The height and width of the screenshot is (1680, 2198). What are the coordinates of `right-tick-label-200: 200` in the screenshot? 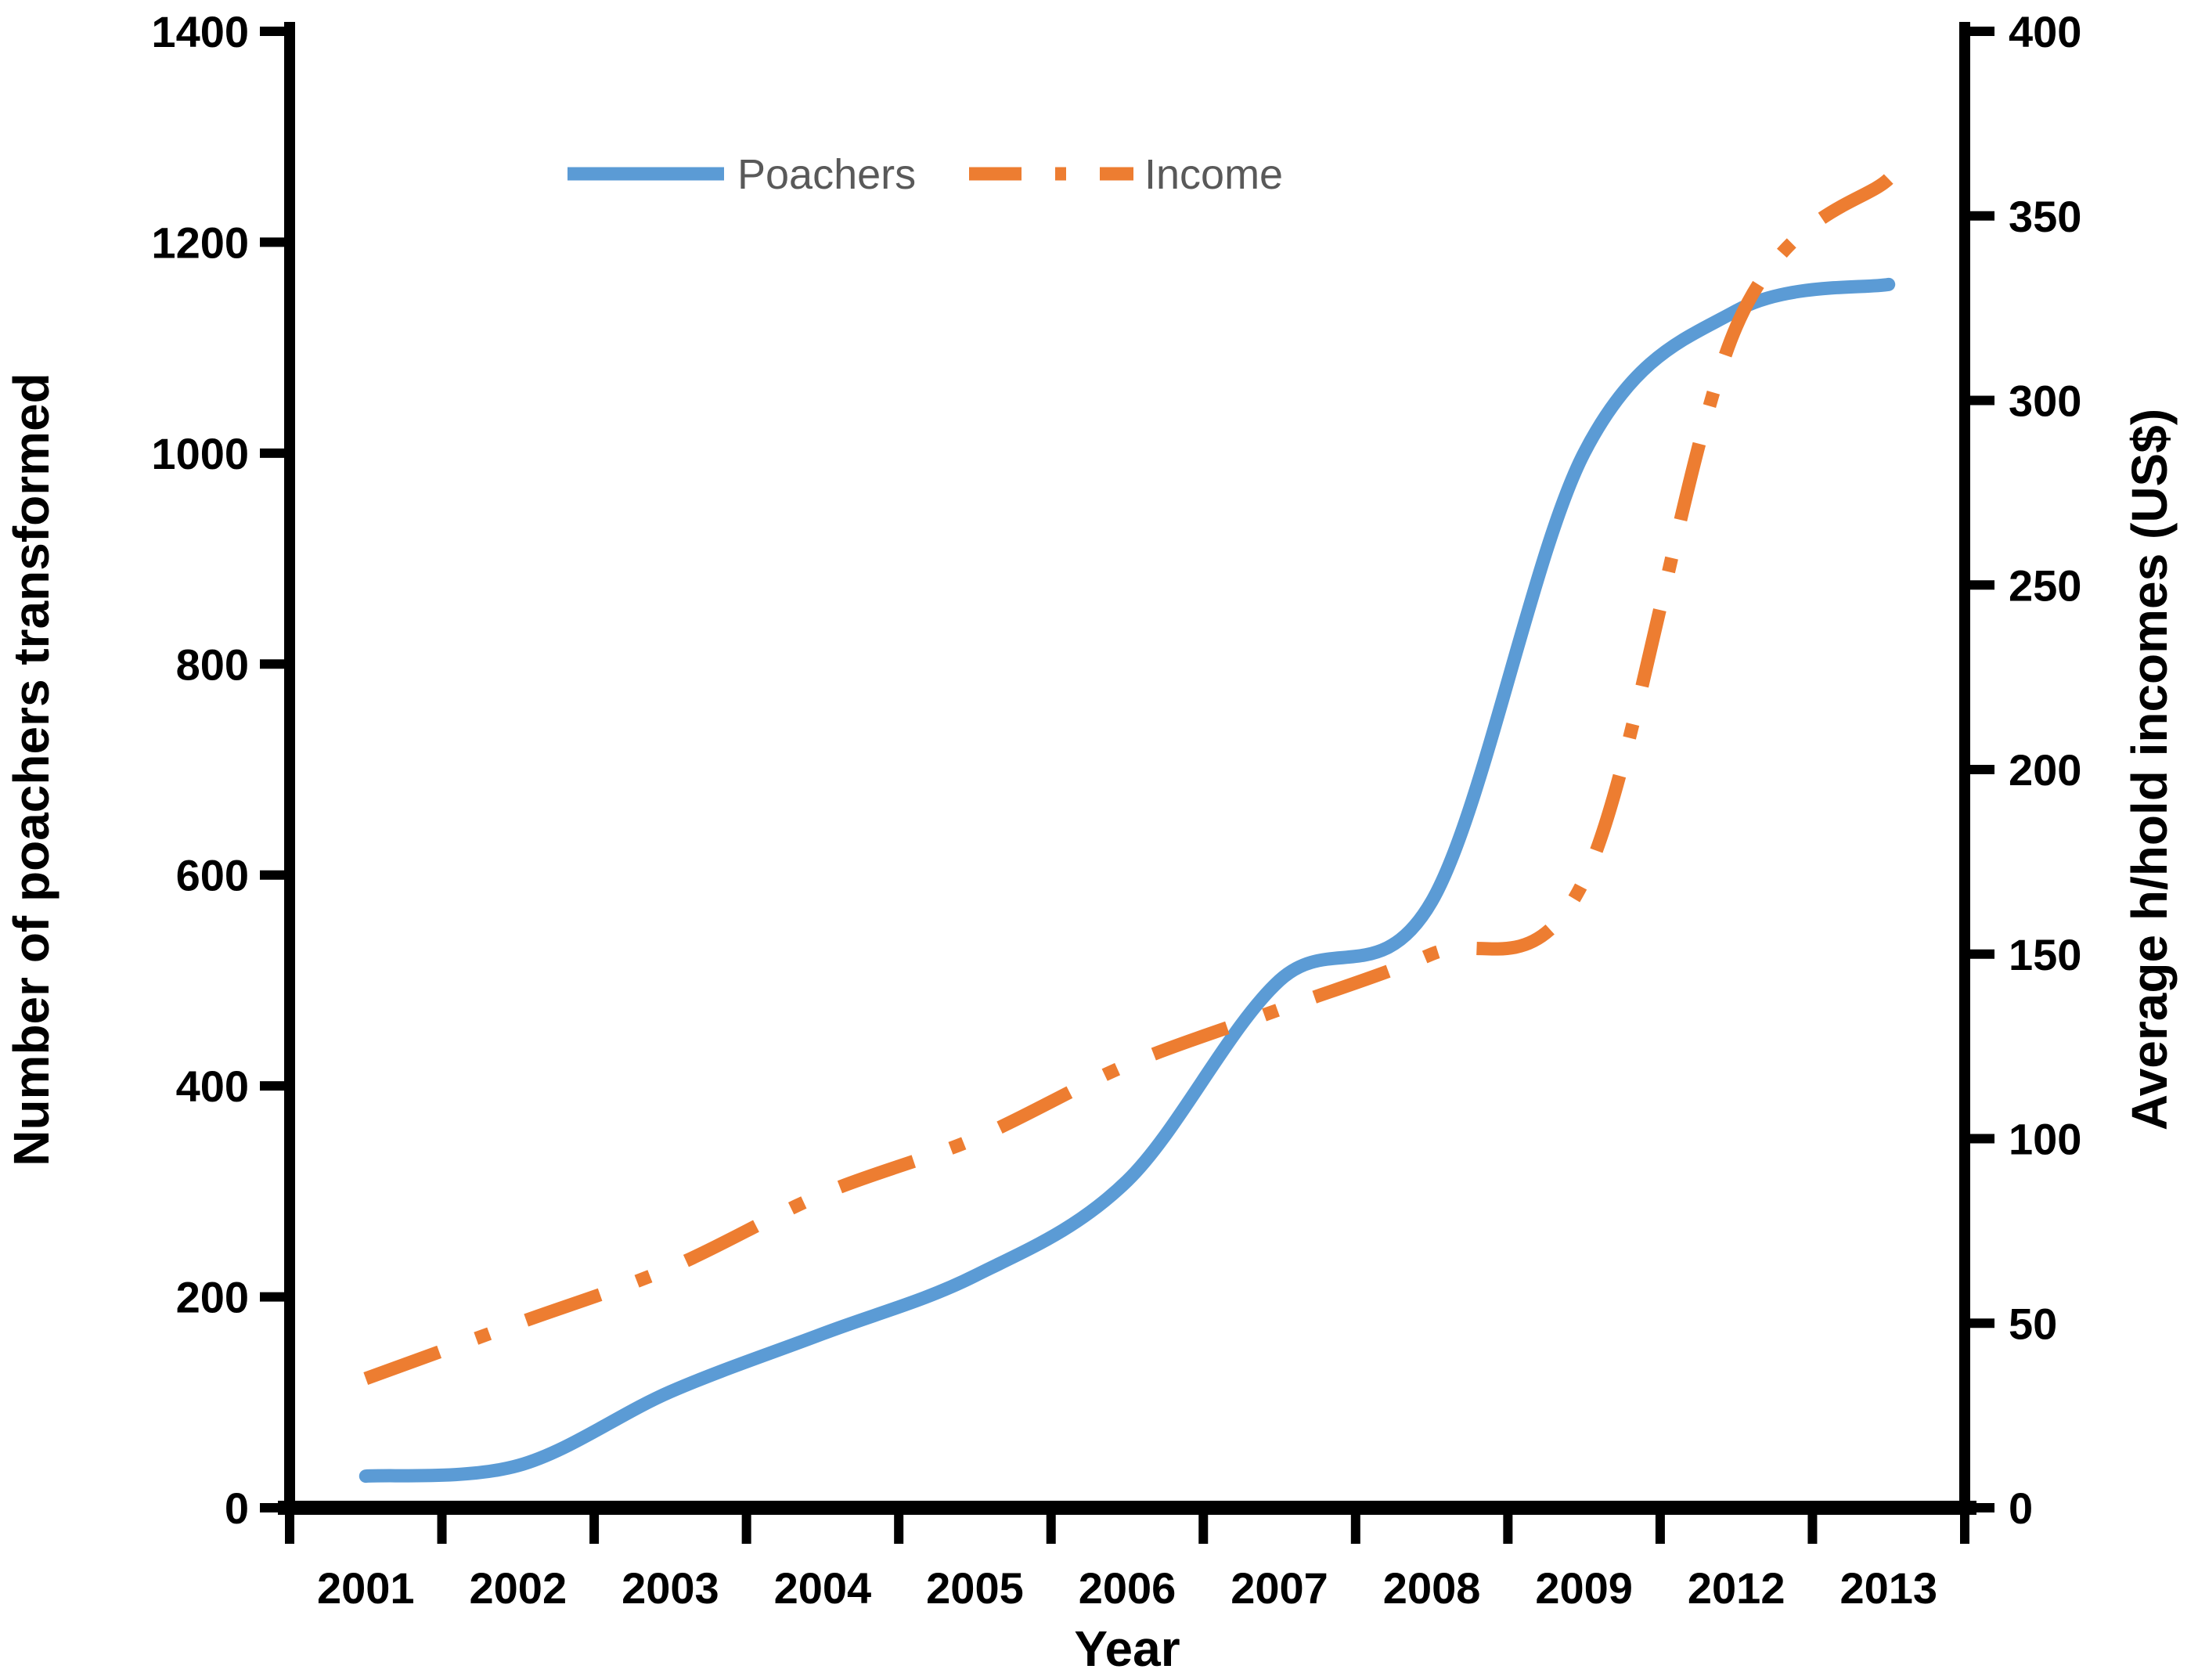 It's located at (2045, 770).